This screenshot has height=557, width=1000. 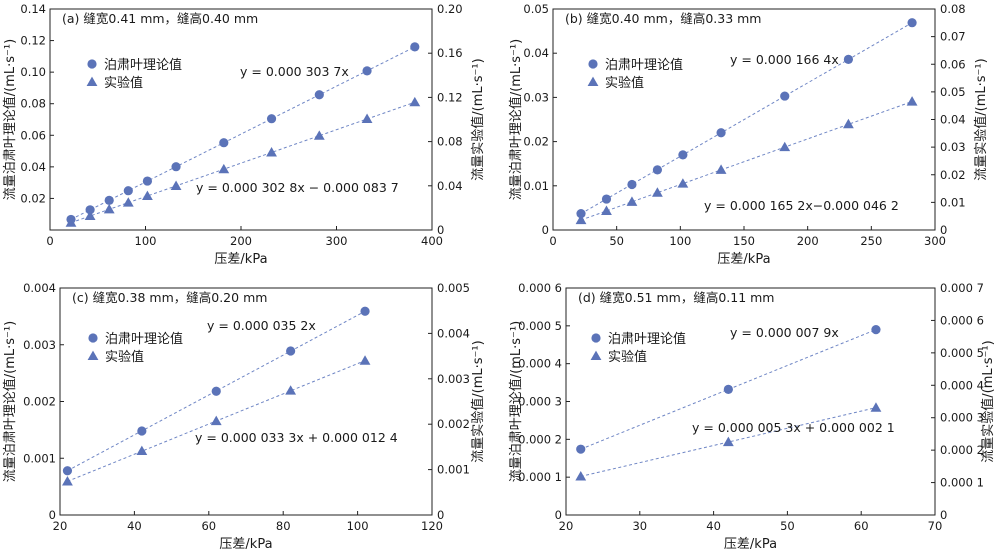 What do you see at coordinates (953, 64) in the screenshot?
I see `y-right-tick-label: 0.06` at bounding box center [953, 64].